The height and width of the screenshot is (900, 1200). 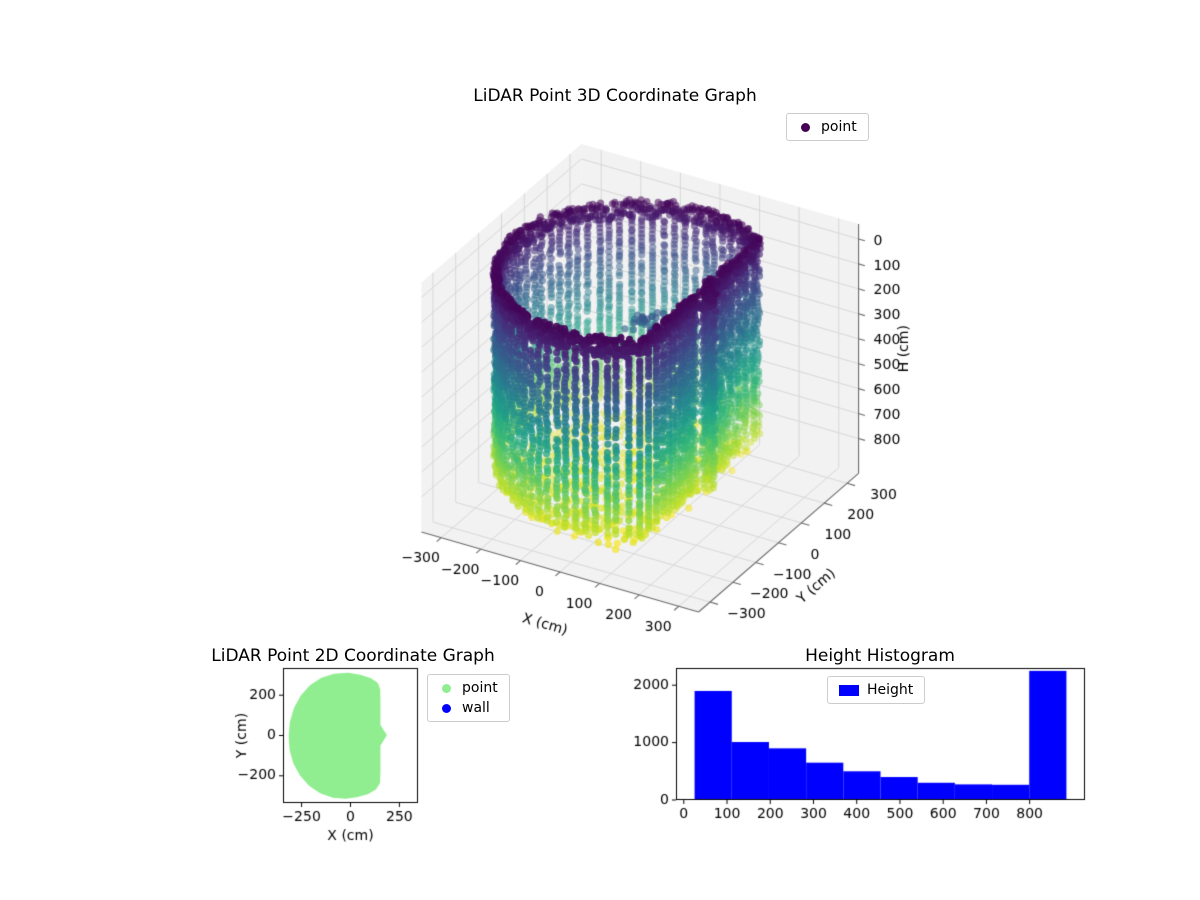 I want to click on plot3d-legend: point, so click(x=827, y=127).